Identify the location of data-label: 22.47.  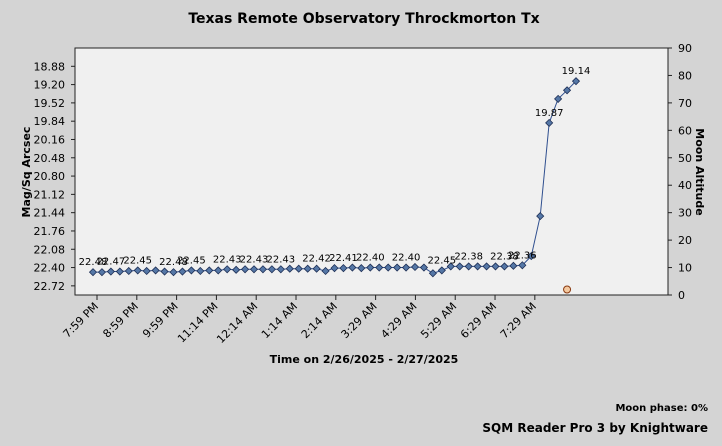
(111, 262).